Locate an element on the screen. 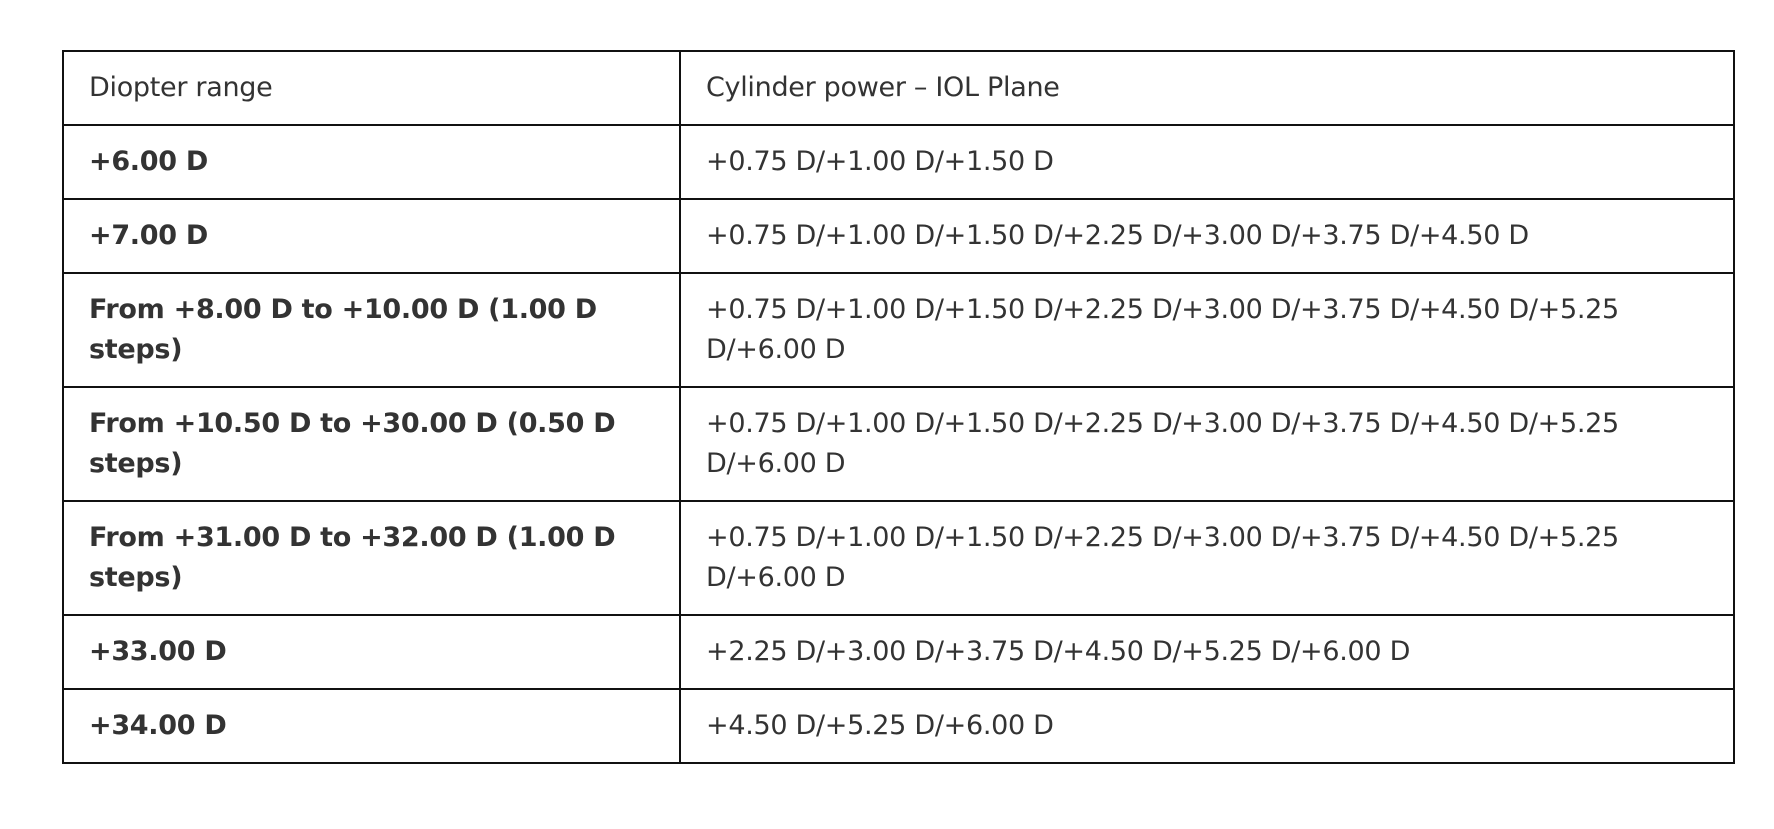 The width and height of the screenshot is (1774, 829). diopter-range-cell: From +8.00 D to +10.00 D (1.00 D steps) is located at coordinates (371, 330).